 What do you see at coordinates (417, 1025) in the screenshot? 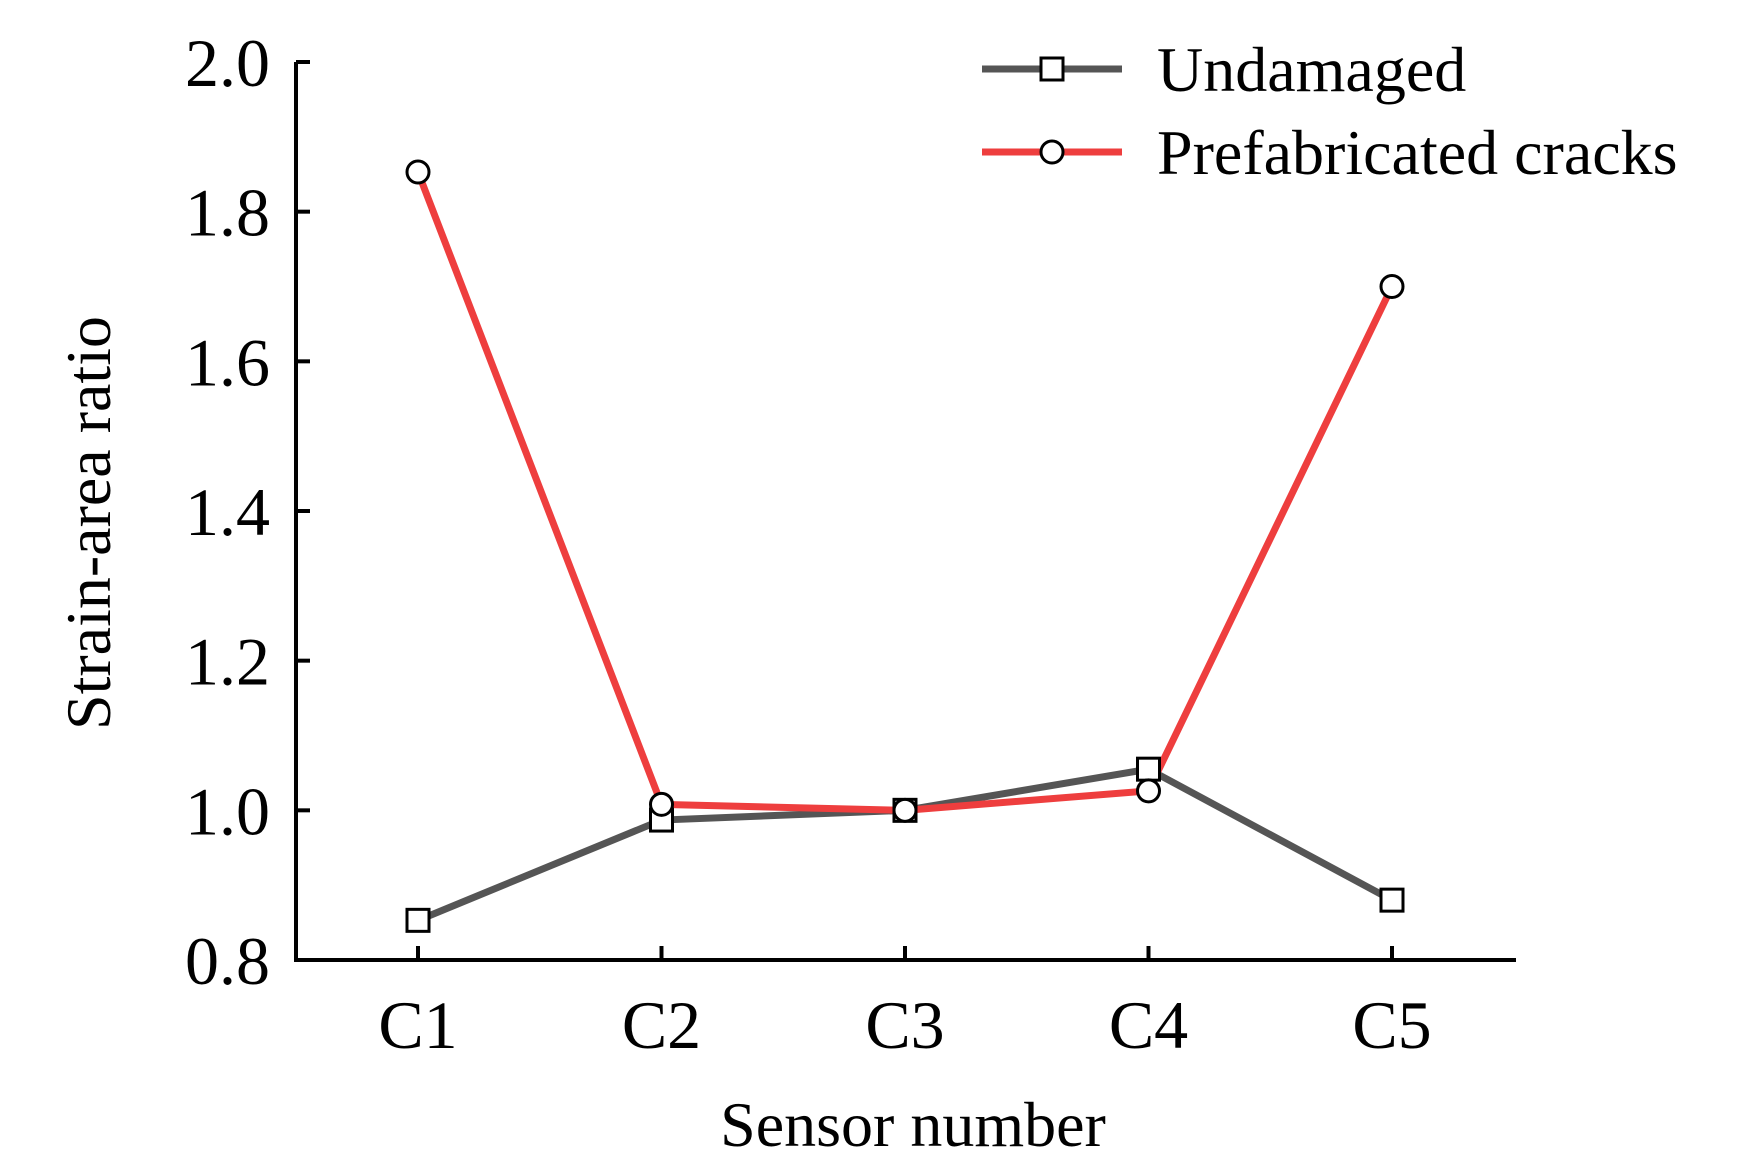
I see `x-tick-label: C1` at bounding box center [417, 1025].